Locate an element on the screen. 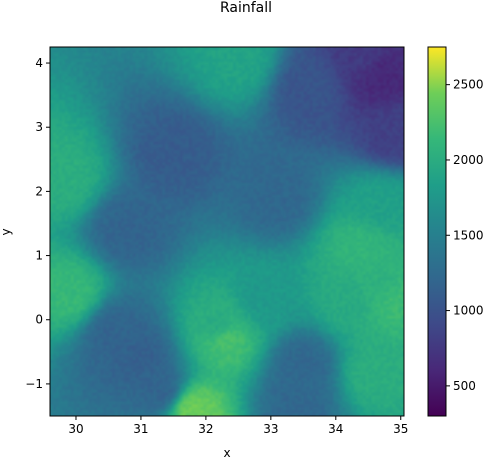  colorbar-tick-label: 1000 is located at coordinates (468, 311).